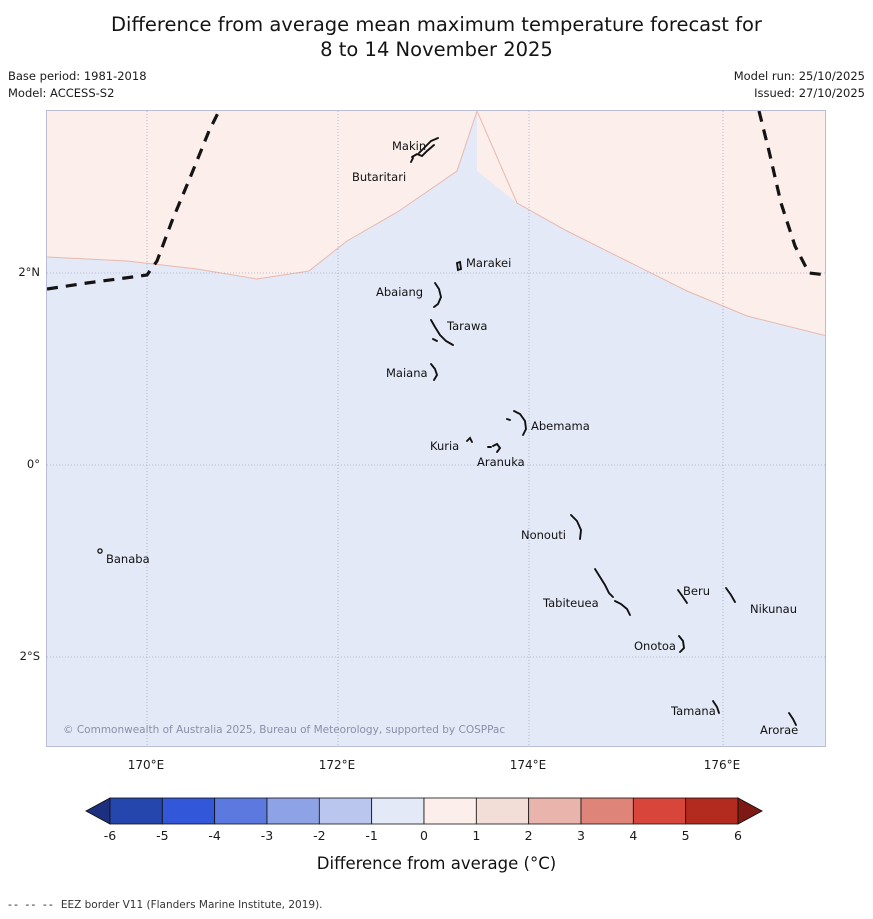  What do you see at coordinates (528, 765) in the screenshot?
I see `x-tick-2: 174°E` at bounding box center [528, 765].